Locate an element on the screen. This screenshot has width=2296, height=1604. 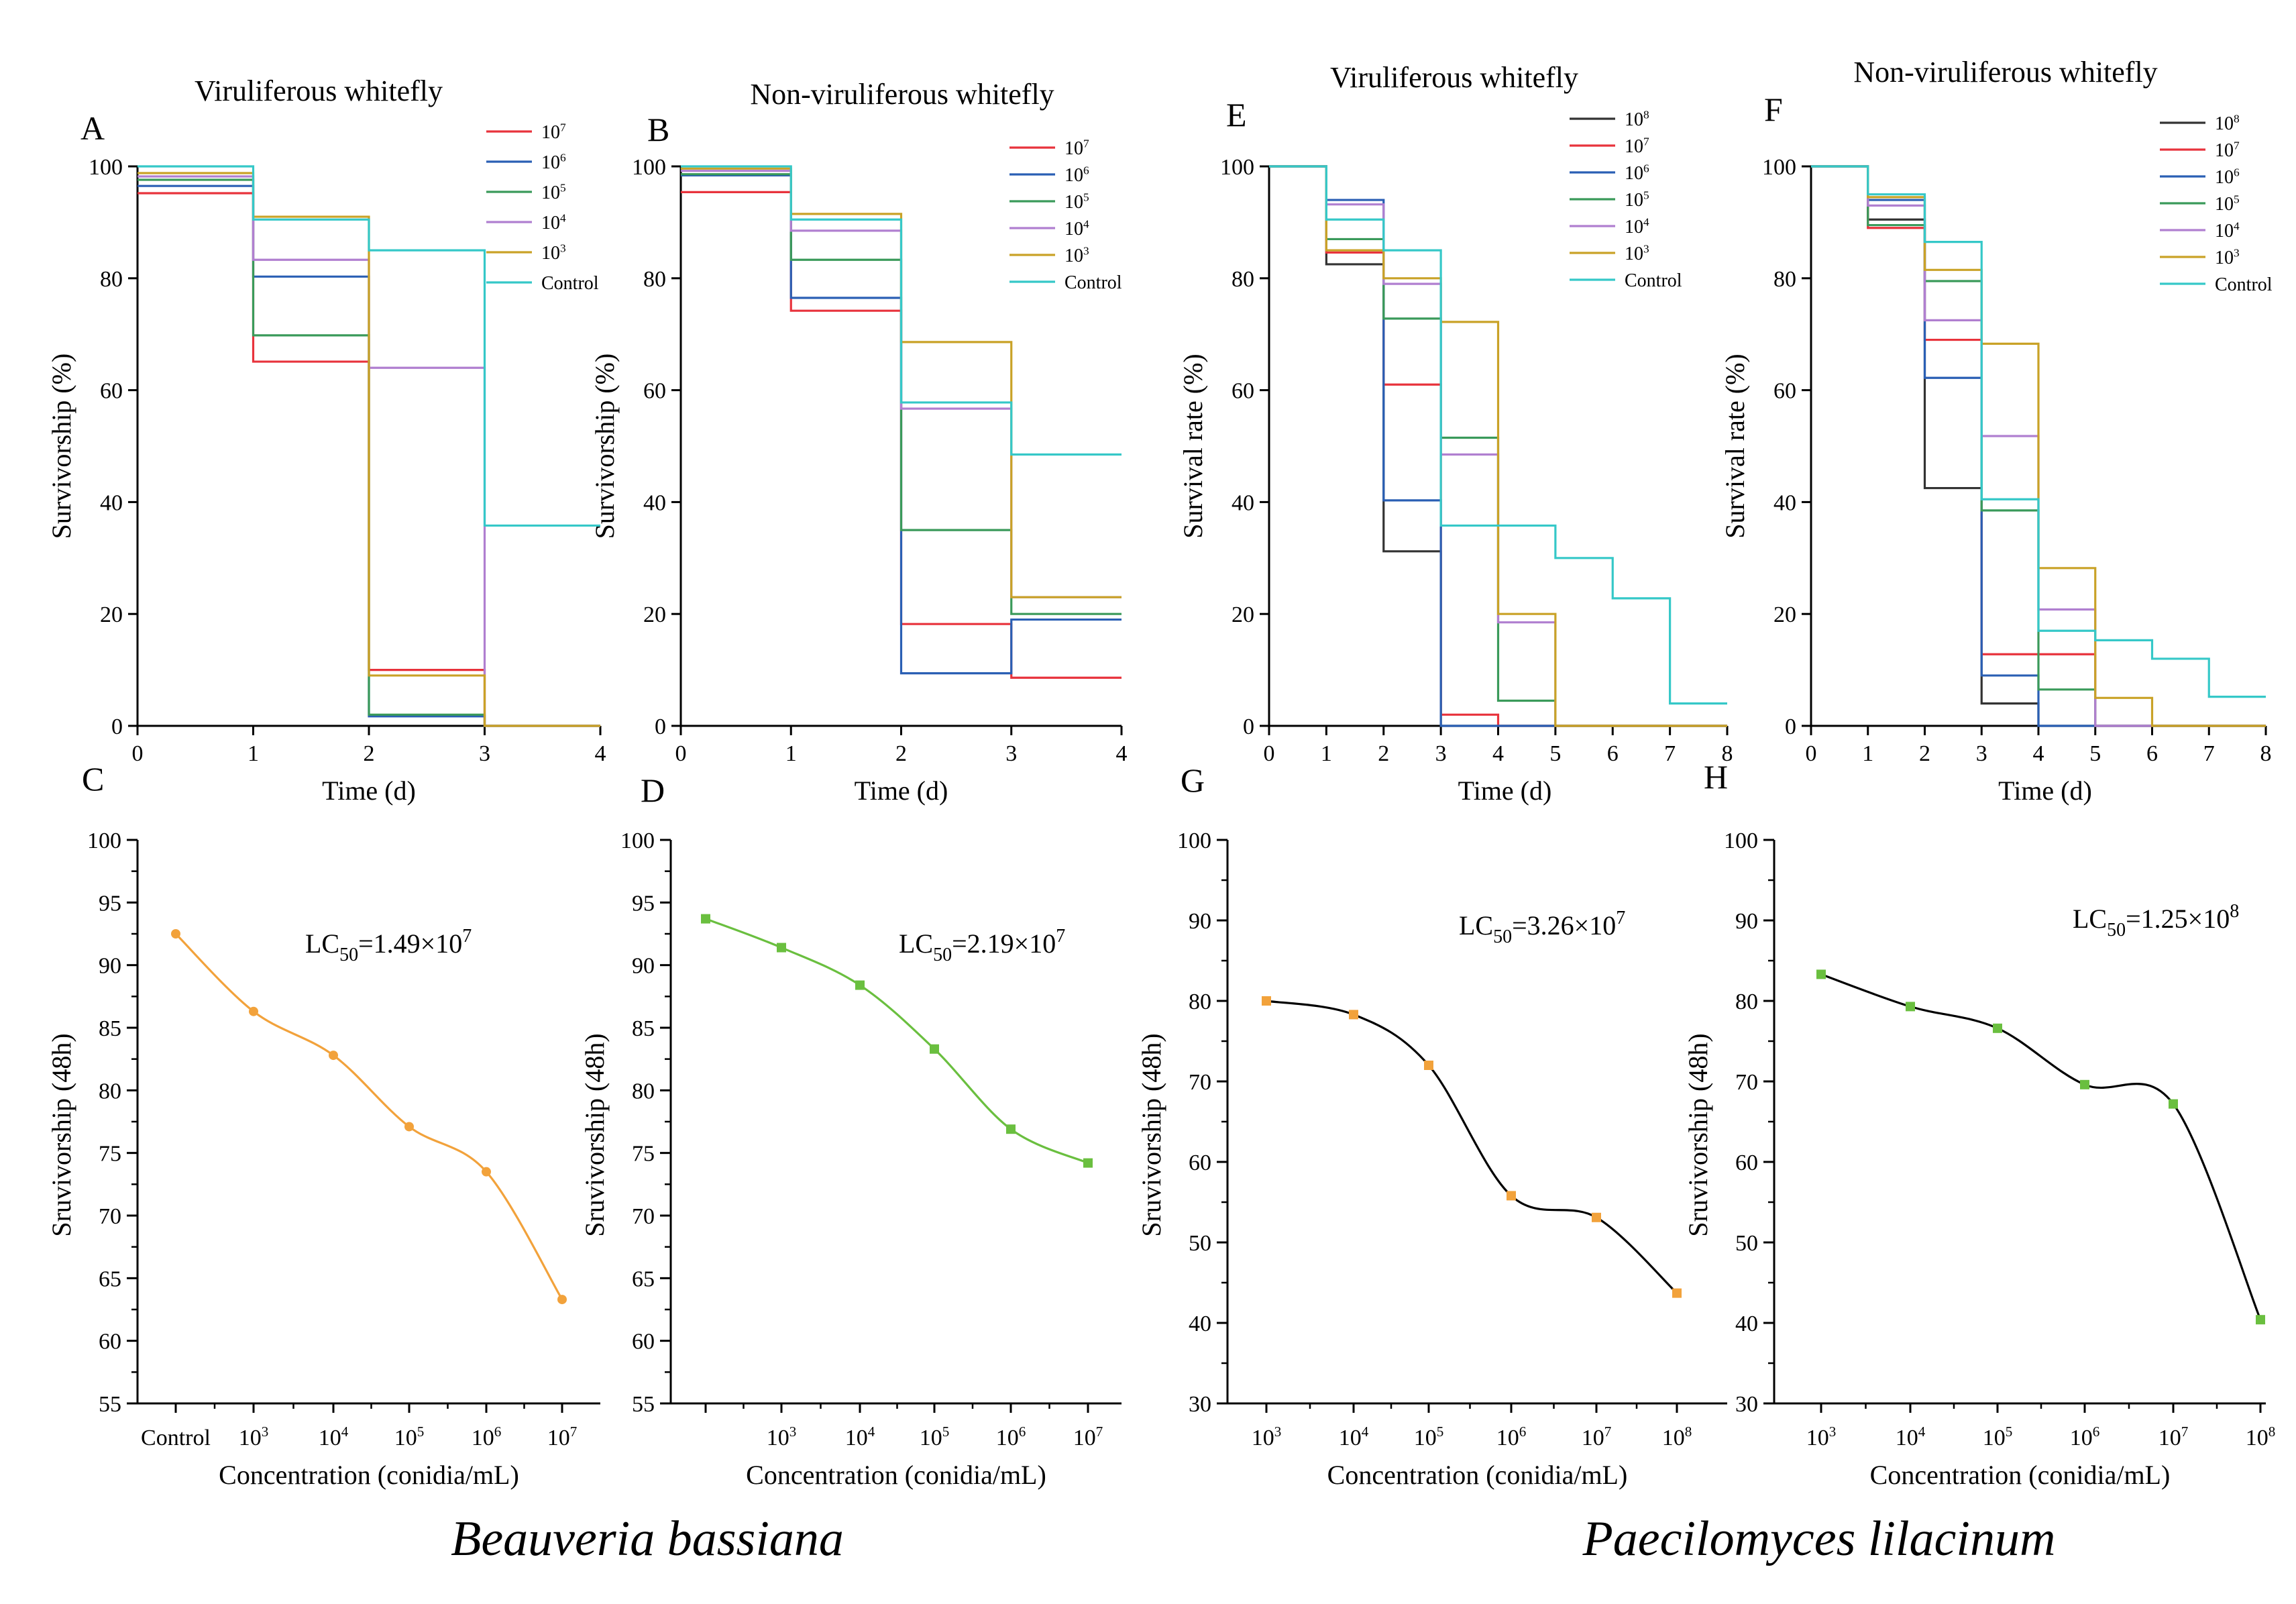
y-tick-label-F: 20 is located at coordinates (1784, 614).